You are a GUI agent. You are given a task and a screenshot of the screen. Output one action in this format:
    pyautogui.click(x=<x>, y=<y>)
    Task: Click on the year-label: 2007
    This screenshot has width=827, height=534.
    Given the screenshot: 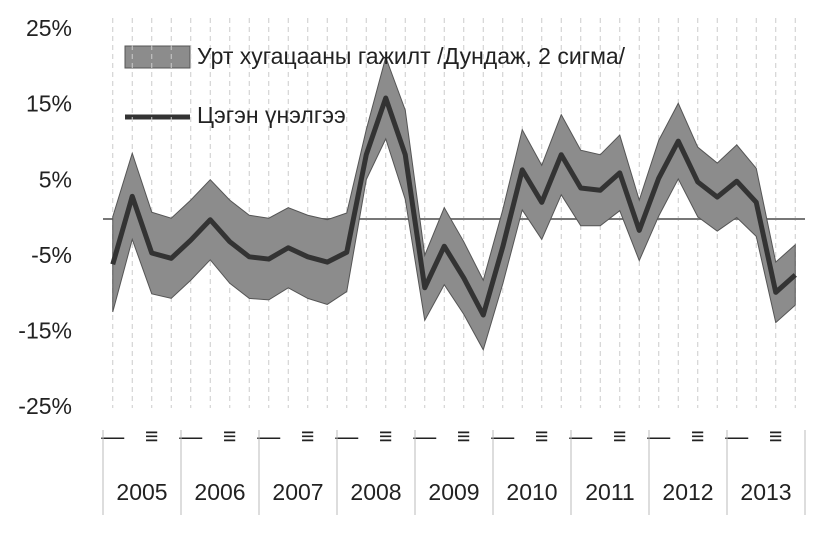 What is the action you would take?
    pyautogui.click(x=297, y=492)
    